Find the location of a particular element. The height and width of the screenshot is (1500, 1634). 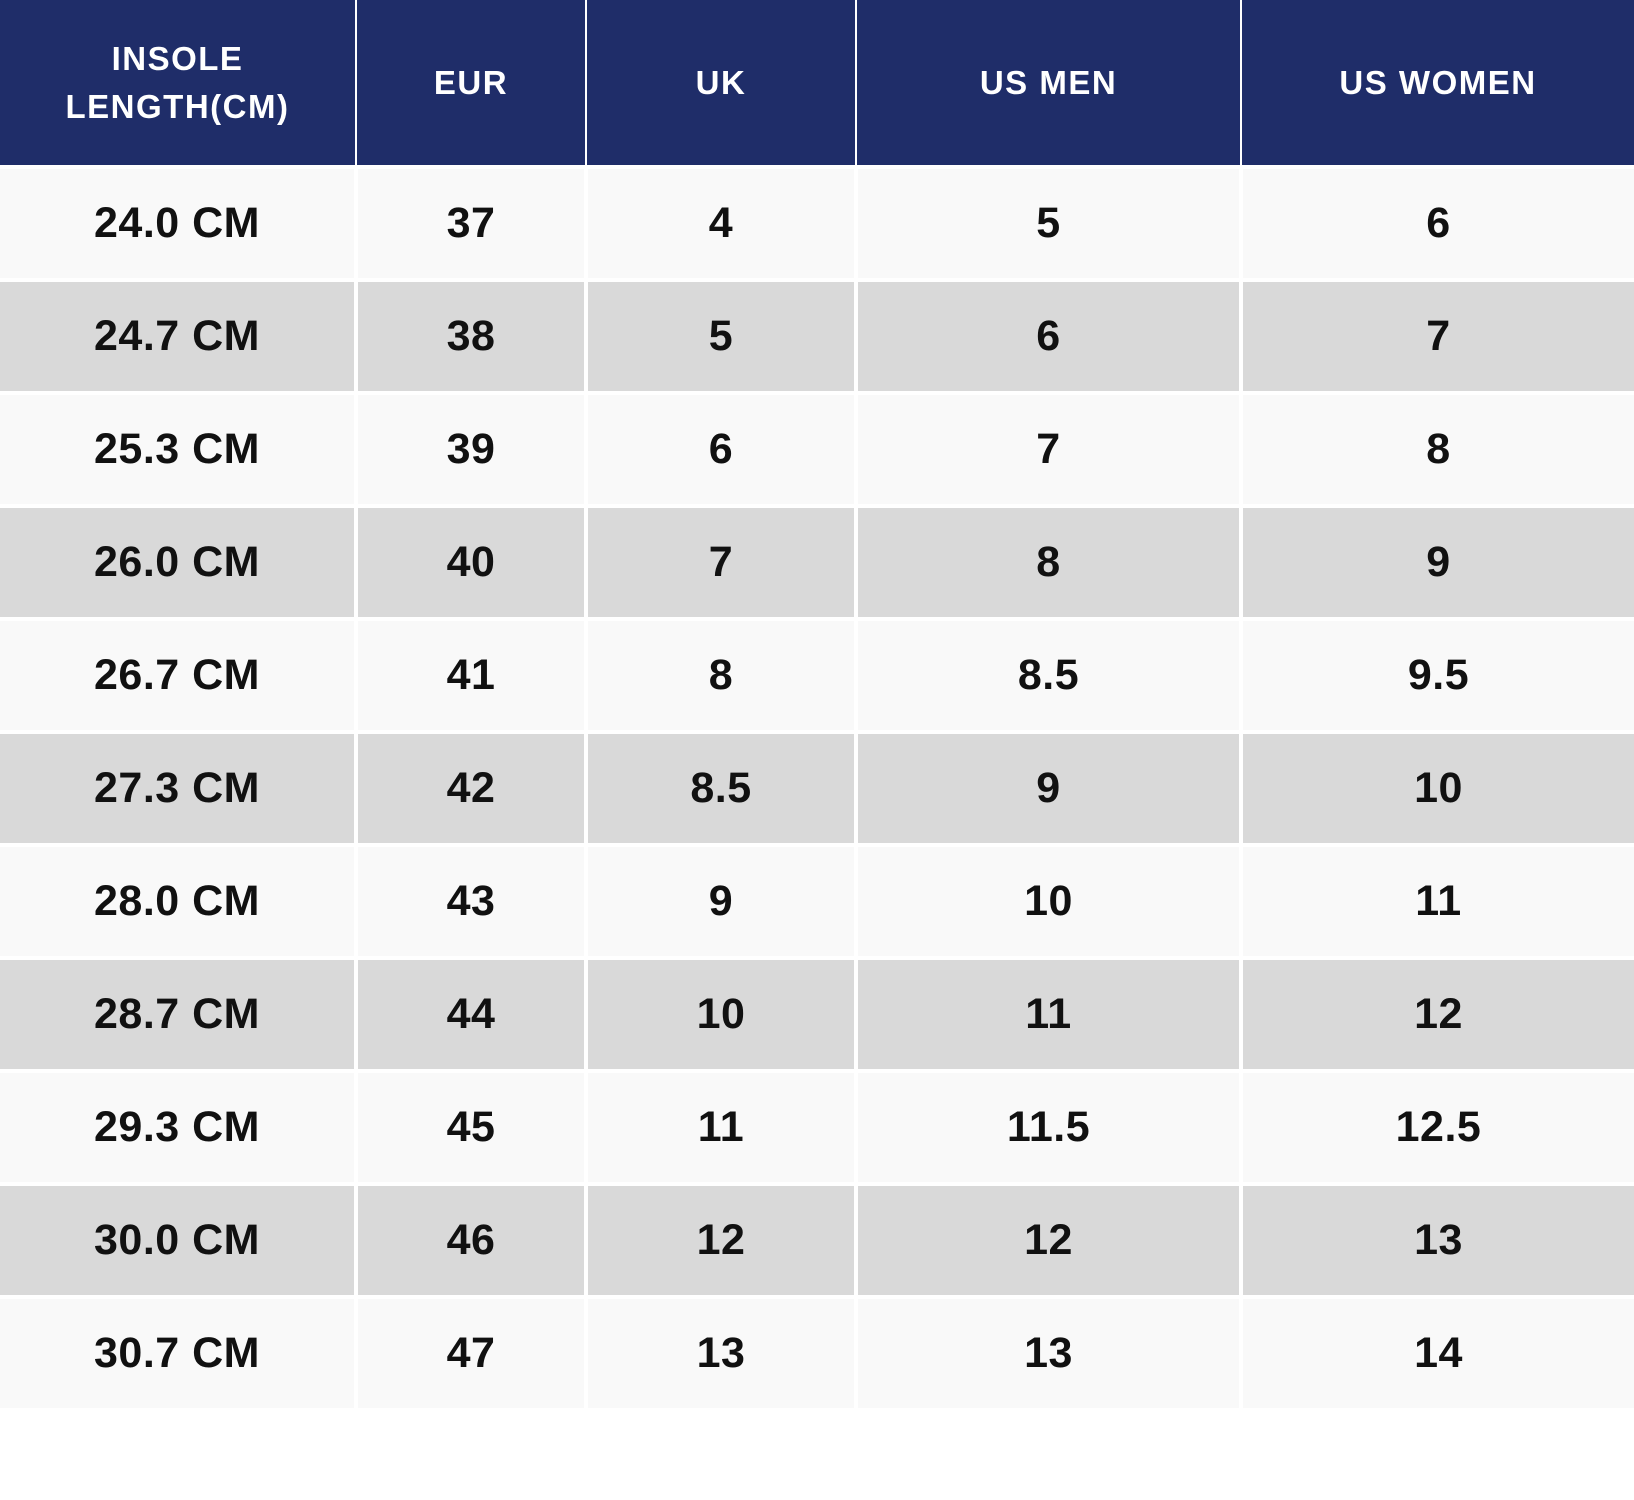

column-header-uk: UK is located at coordinates (721, 84).